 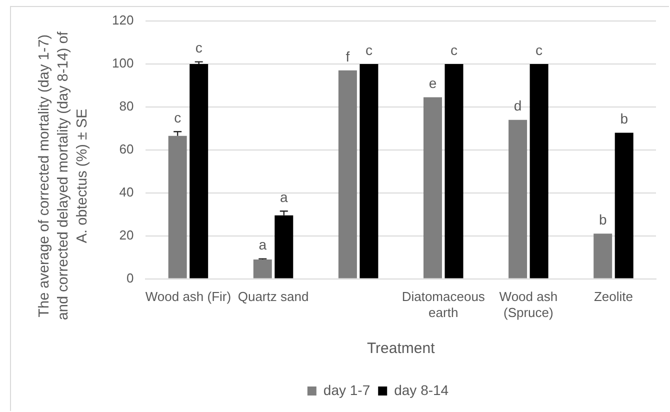 What do you see at coordinates (346, 390) in the screenshot?
I see `legend-label: day 1-7` at bounding box center [346, 390].